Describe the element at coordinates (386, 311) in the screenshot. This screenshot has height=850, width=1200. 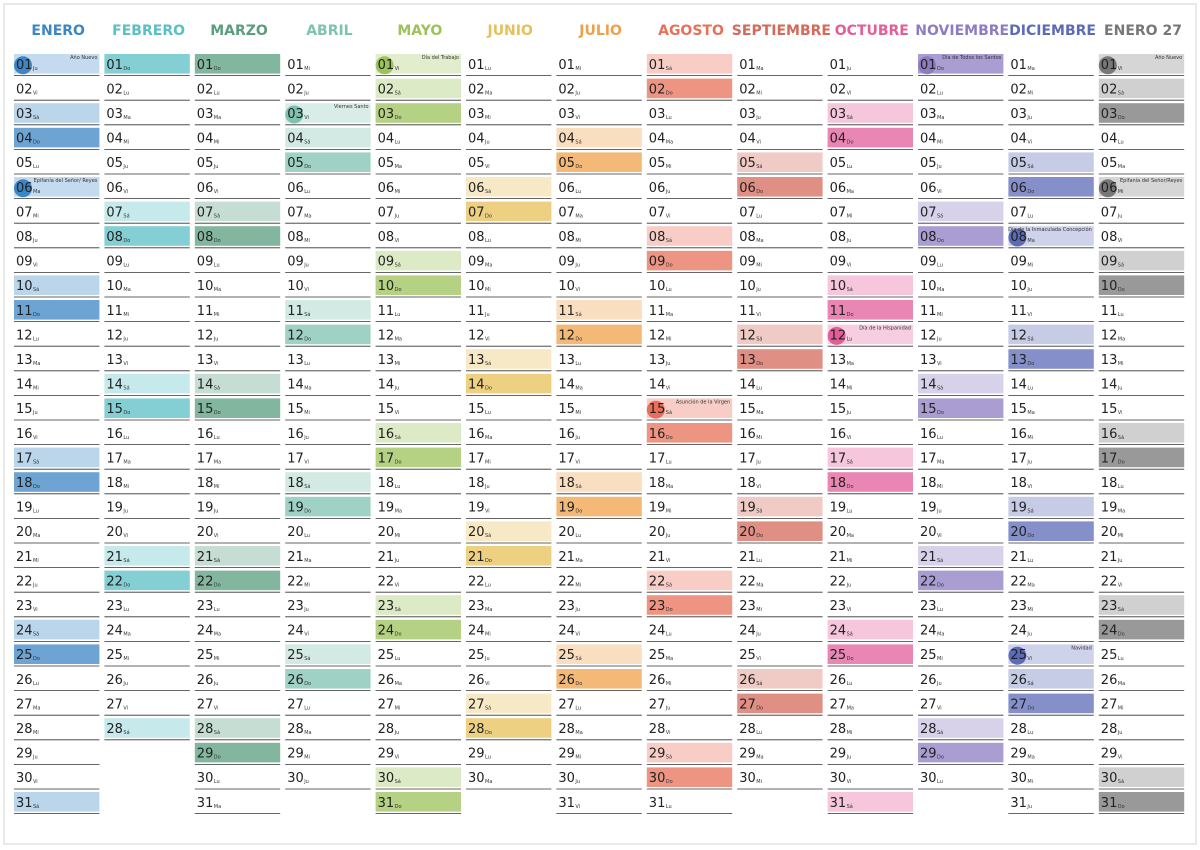
I see `day-number: 11` at that location.